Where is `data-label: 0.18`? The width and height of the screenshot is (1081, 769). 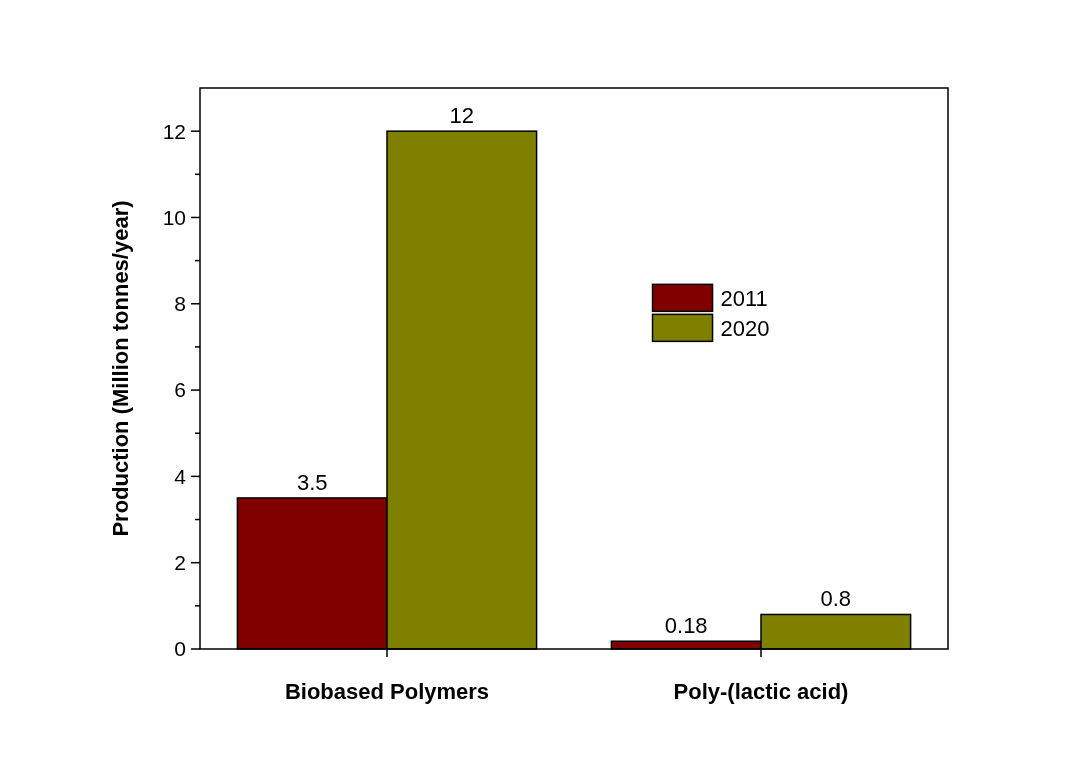
data-label: 0.18 is located at coordinates (686, 626).